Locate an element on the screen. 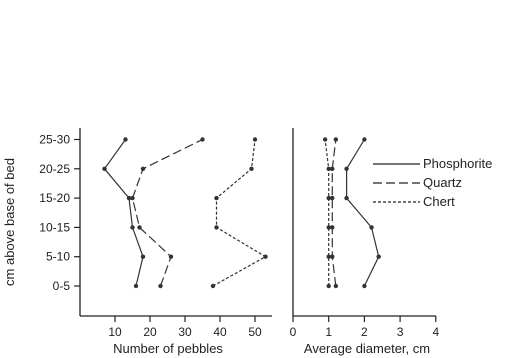  x-tick-label: 2 is located at coordinates (364, 332).